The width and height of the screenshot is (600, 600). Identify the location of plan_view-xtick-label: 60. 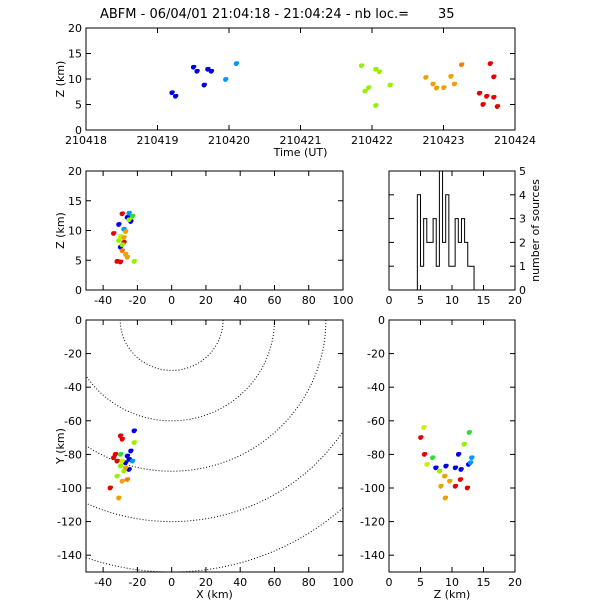
(274, 582).